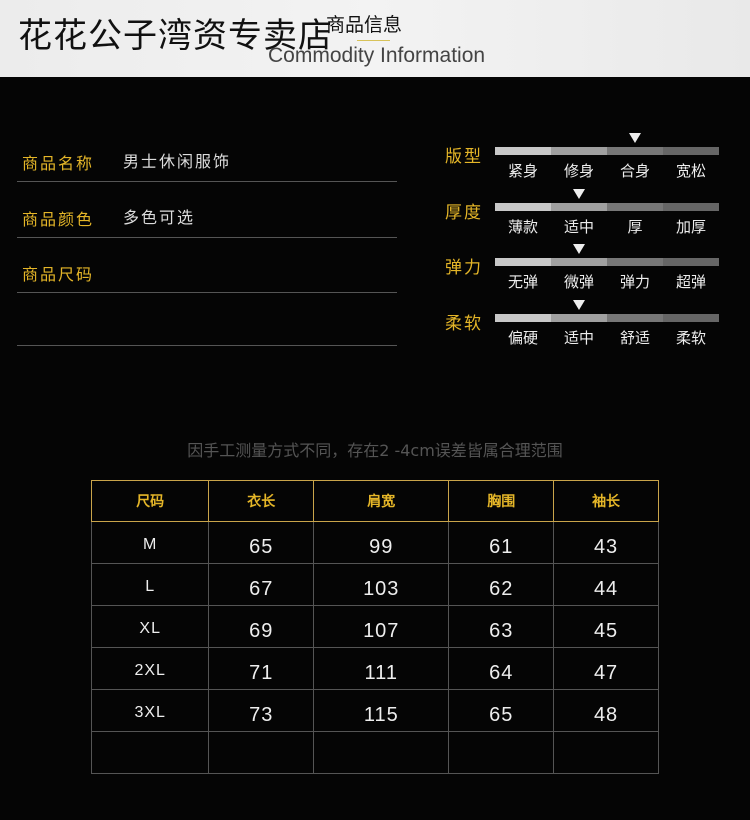  I want to click on measurement-note: 因手工测量方式不同，存在2 -4cm误差皆属合理范围, so click(375, 450).